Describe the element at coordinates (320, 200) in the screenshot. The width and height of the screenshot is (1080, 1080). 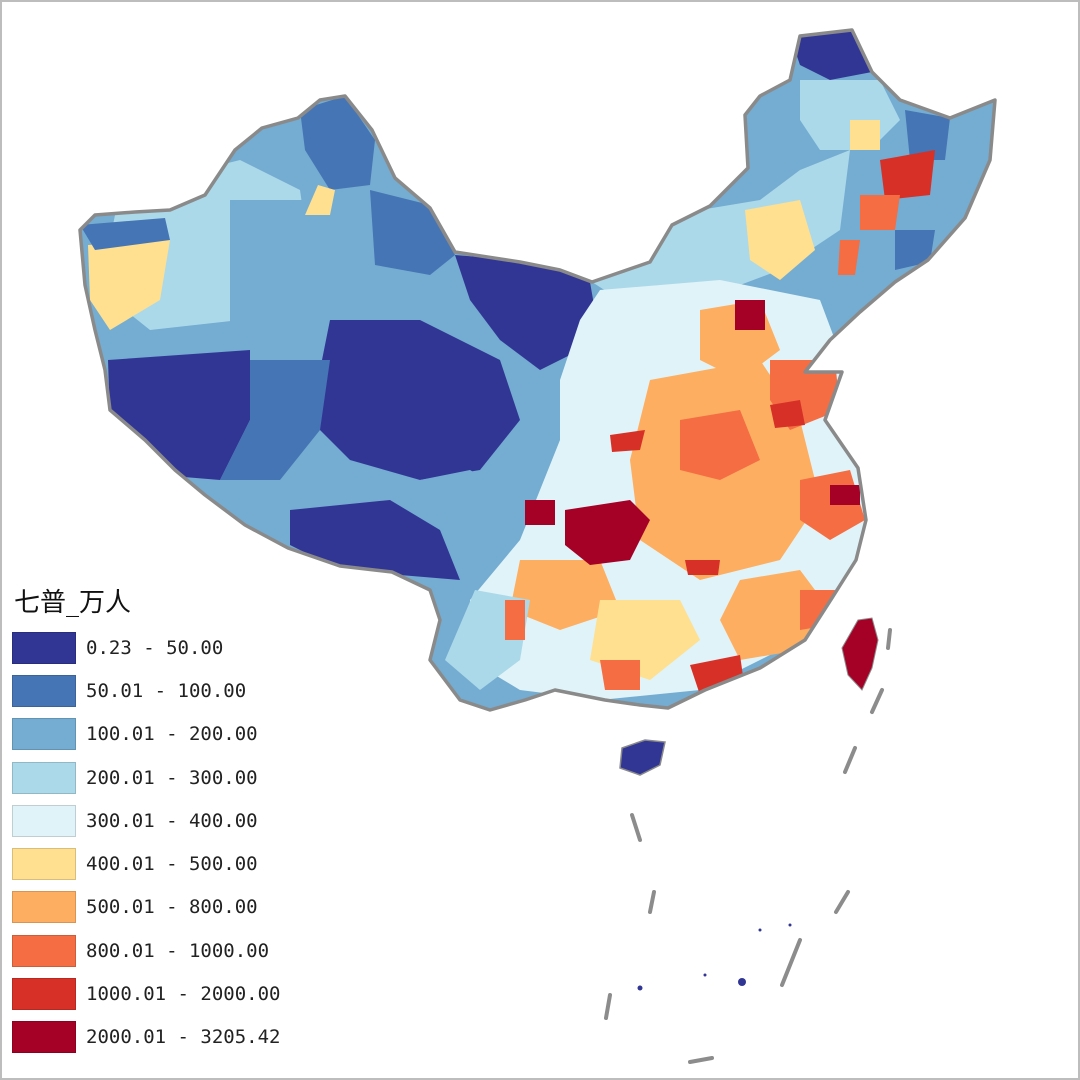
I see `region-urumqi` at that location.